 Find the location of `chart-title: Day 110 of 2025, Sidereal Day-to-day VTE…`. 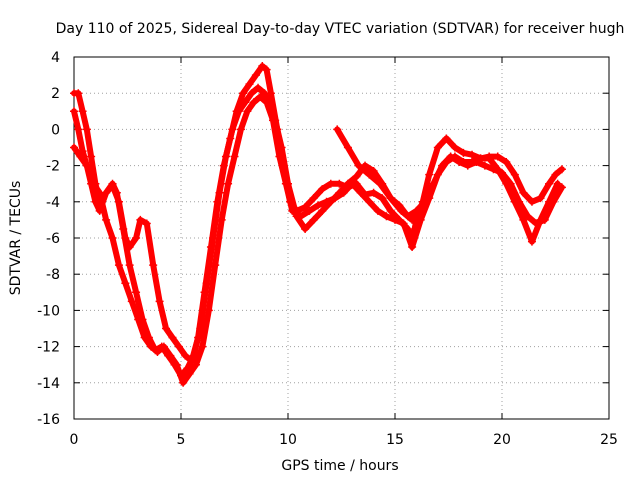

chart-title: Day 110 of 2025, Sidereal Day-to-day VTE… is located at coordinates (340, 29).